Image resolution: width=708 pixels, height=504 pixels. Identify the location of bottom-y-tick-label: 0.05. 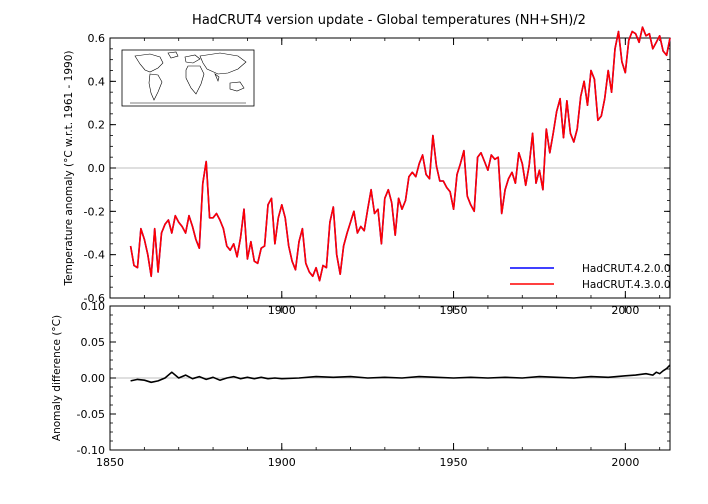
(93, 342).